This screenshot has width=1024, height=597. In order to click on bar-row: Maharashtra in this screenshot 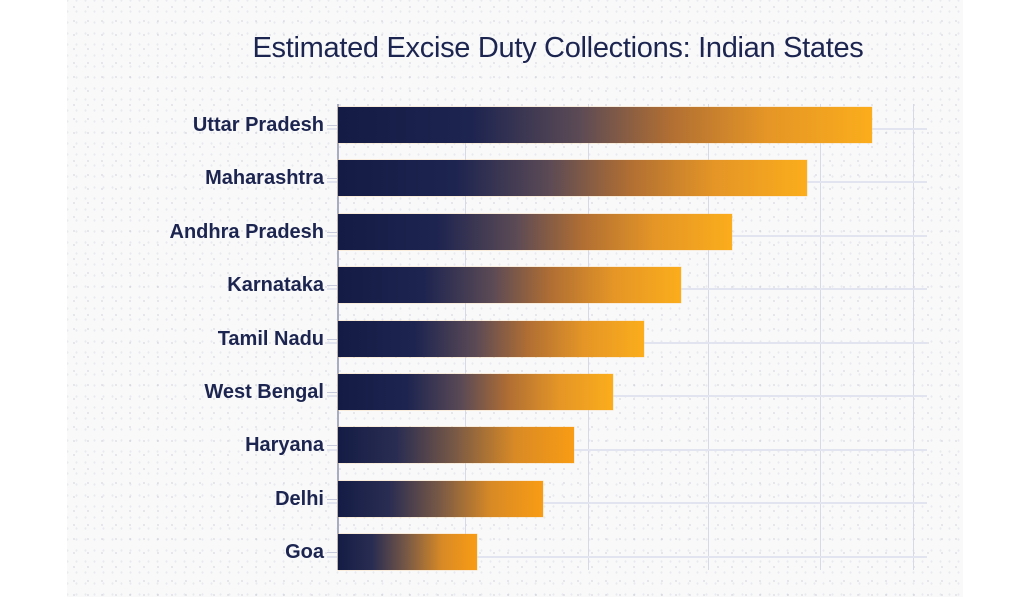, I will do `click(515, 178)`.